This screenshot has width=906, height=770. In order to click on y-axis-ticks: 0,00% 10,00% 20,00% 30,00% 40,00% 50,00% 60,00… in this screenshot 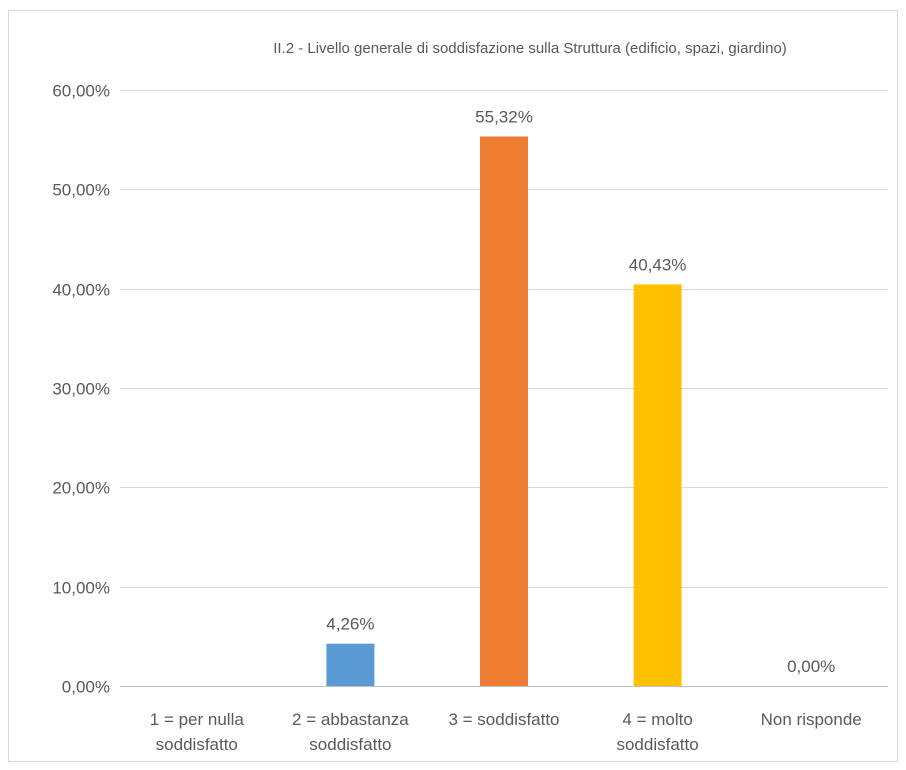, I will do `click(81, 389)`.